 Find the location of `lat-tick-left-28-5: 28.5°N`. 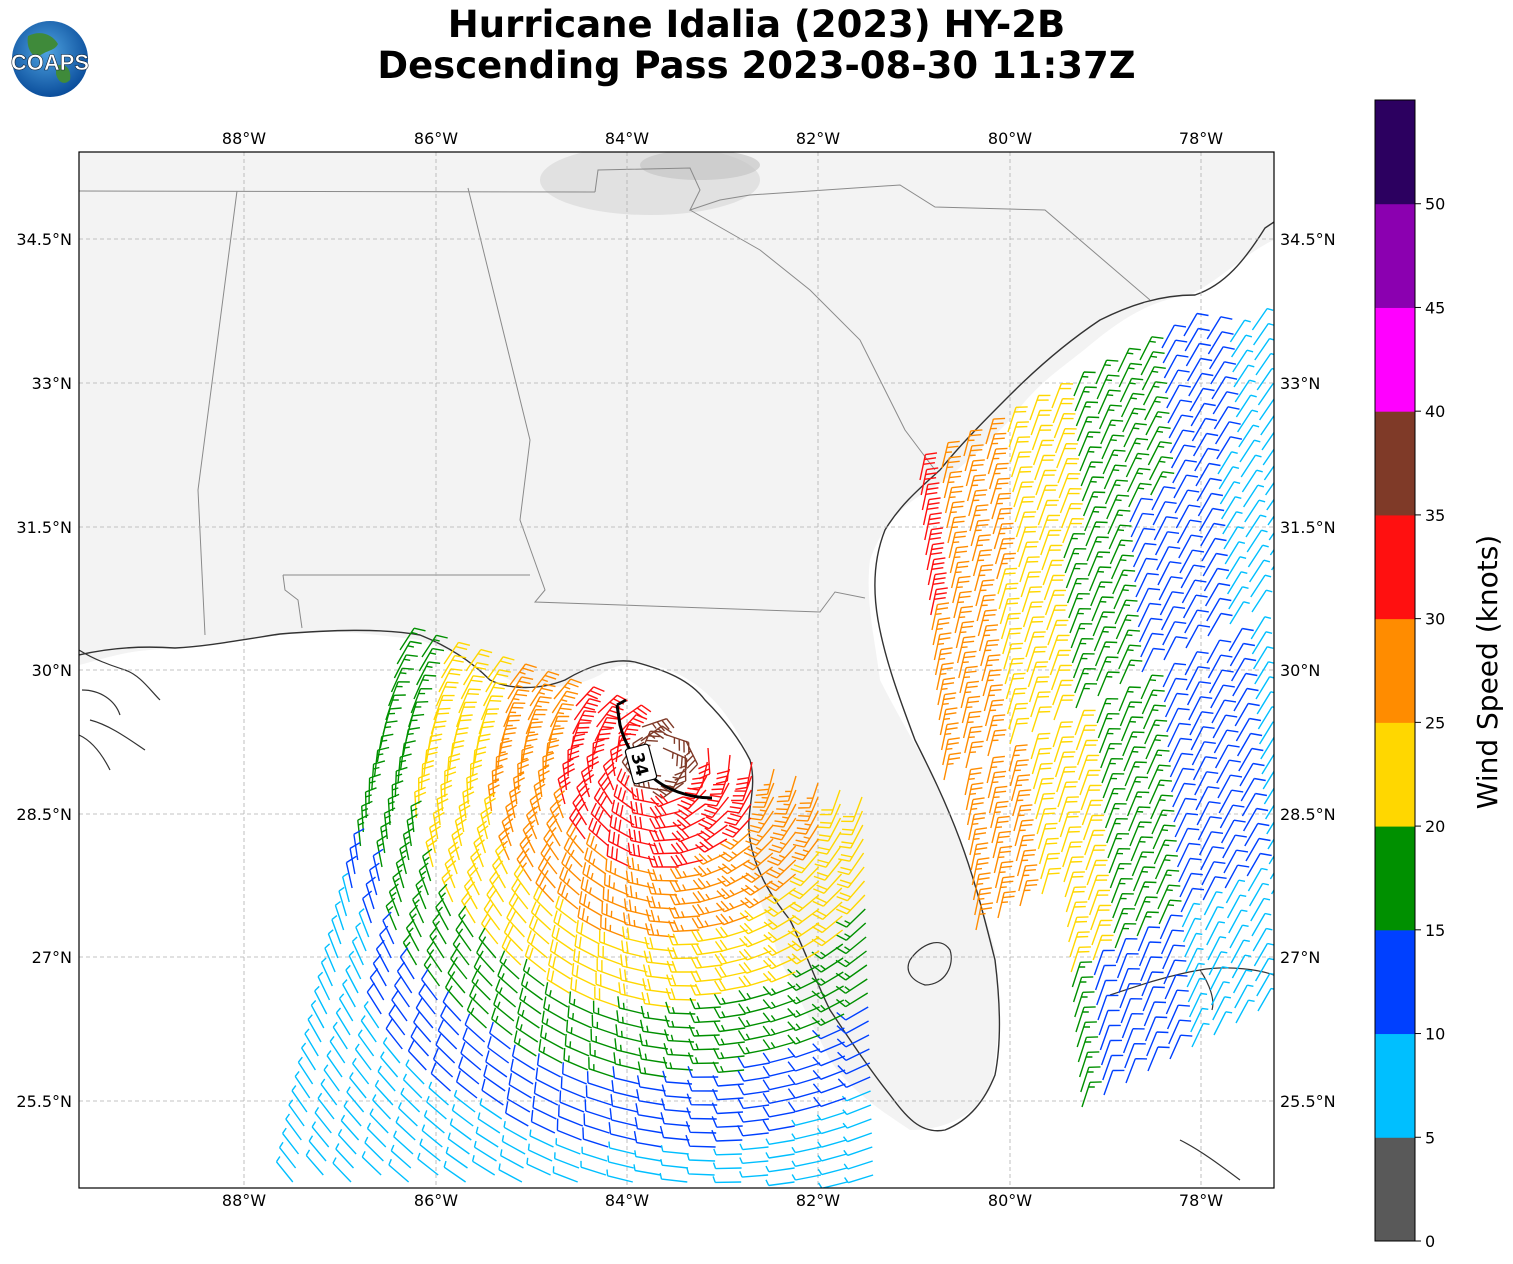

lat-tick-left-28-5: 28.5°N is located at coordinates (44, 814).